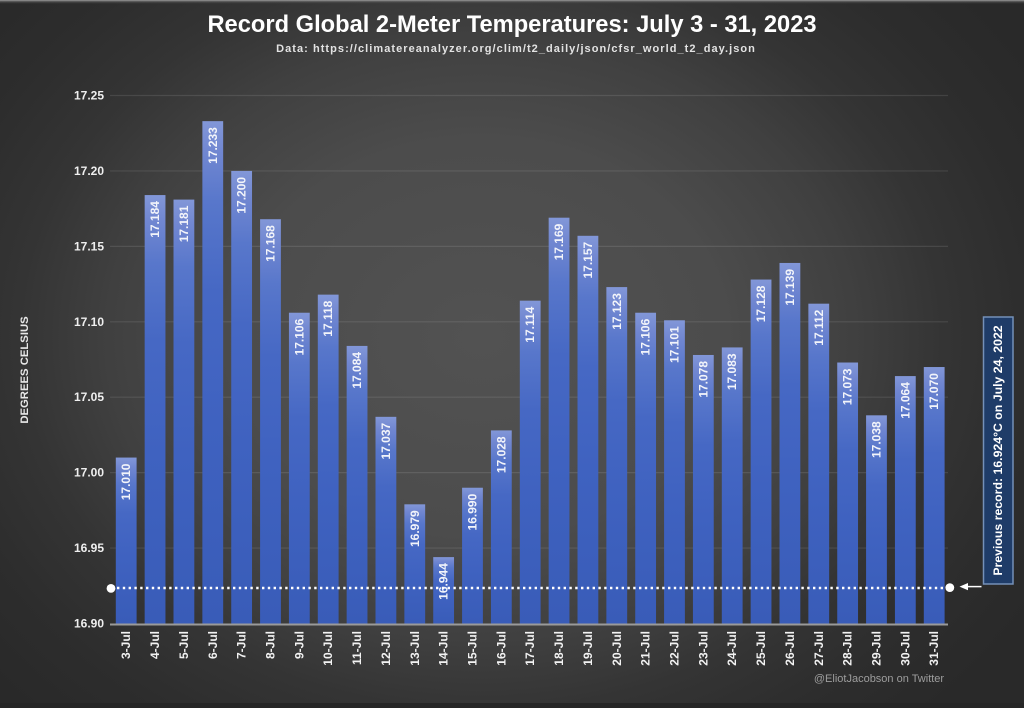  Describe the element at coordinates (790, 287) in the screenshot. I see `svg-text: 17.139` at that location.